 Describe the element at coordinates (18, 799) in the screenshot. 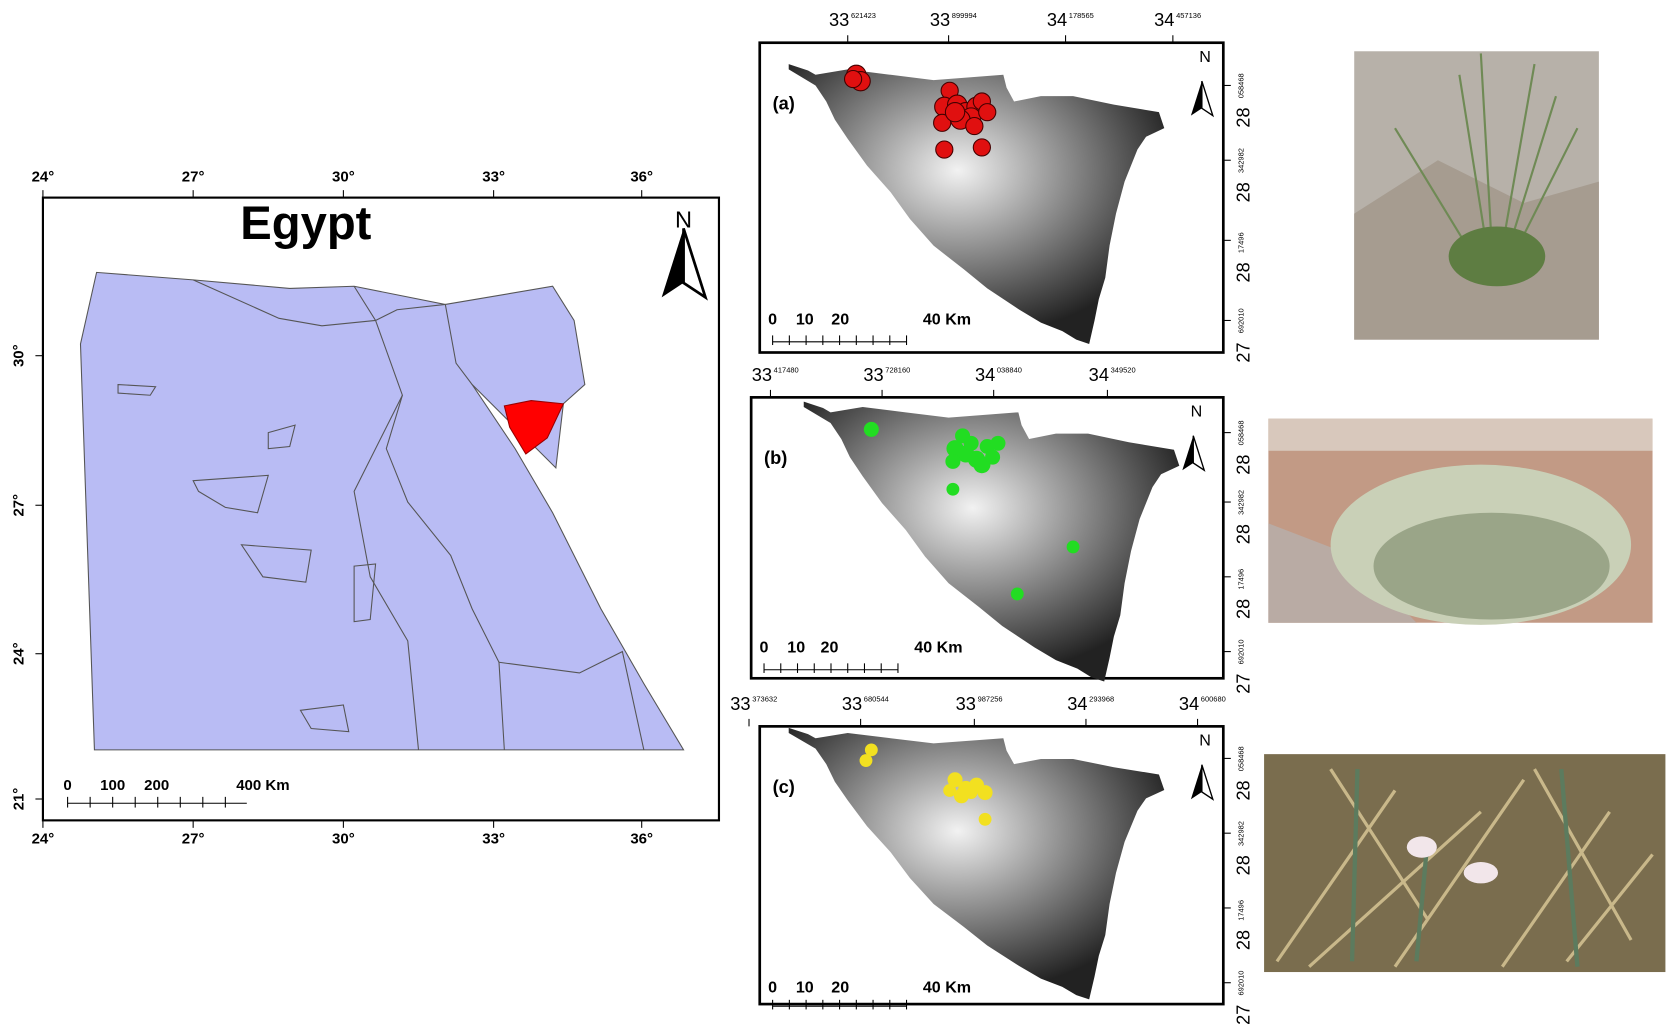

I see `left-tick-label: 21°` at that location.